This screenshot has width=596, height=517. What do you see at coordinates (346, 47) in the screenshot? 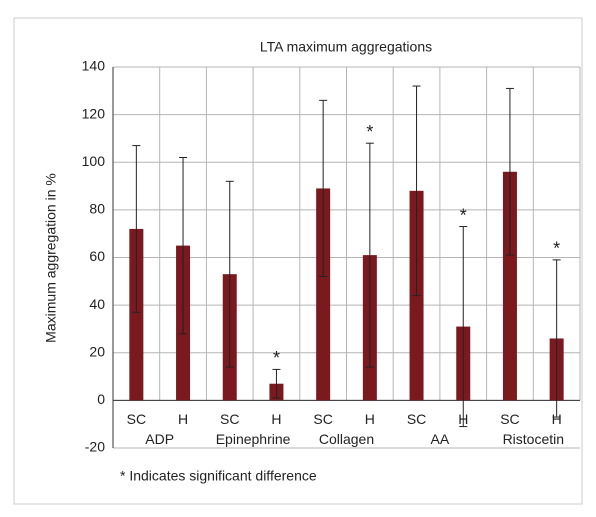
I see `chart-title: LTA maximum aggregations` at bounding box center [346, 47].